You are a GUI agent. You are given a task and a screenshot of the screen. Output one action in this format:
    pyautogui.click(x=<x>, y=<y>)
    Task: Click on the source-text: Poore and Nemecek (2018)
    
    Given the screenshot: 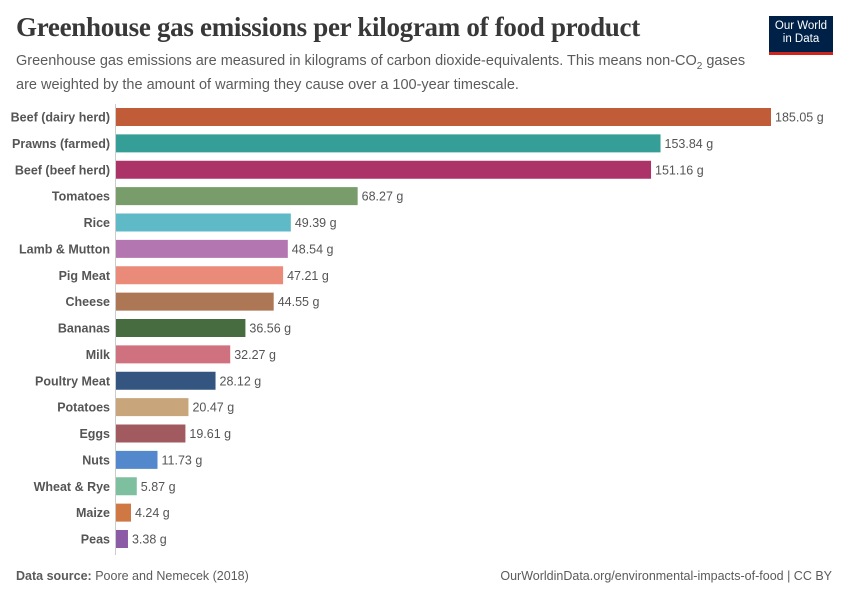 What is the action you would take?
    pyautogui.click(x=172, y=576)
    